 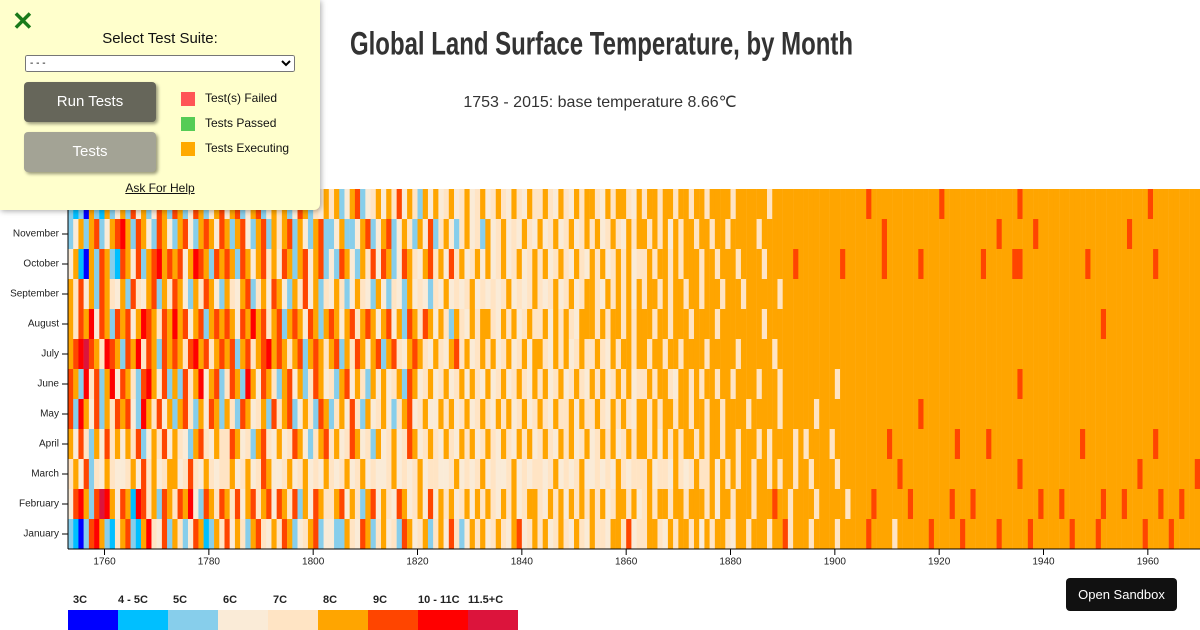 I want to click on x-tick-label: 1920, so click(x=939, y=562).